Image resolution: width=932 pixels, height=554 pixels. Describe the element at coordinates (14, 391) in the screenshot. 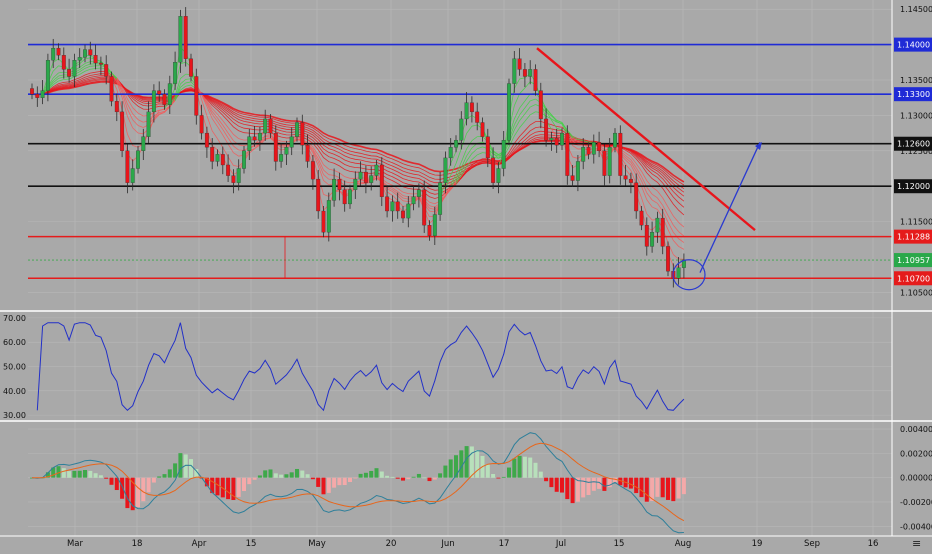

I see `rsi-tick-label: 40.00` at that location.